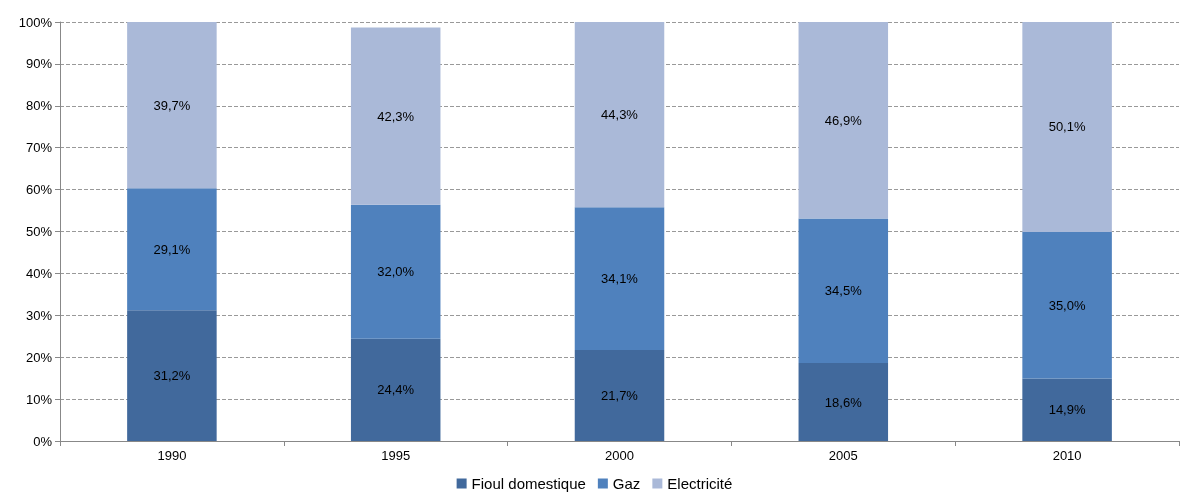 This screenshot has width=1189, height=496. Describe the element at coordinates (619, 455) in the screenshot. I see `x-tick-label: 2000` at that location.